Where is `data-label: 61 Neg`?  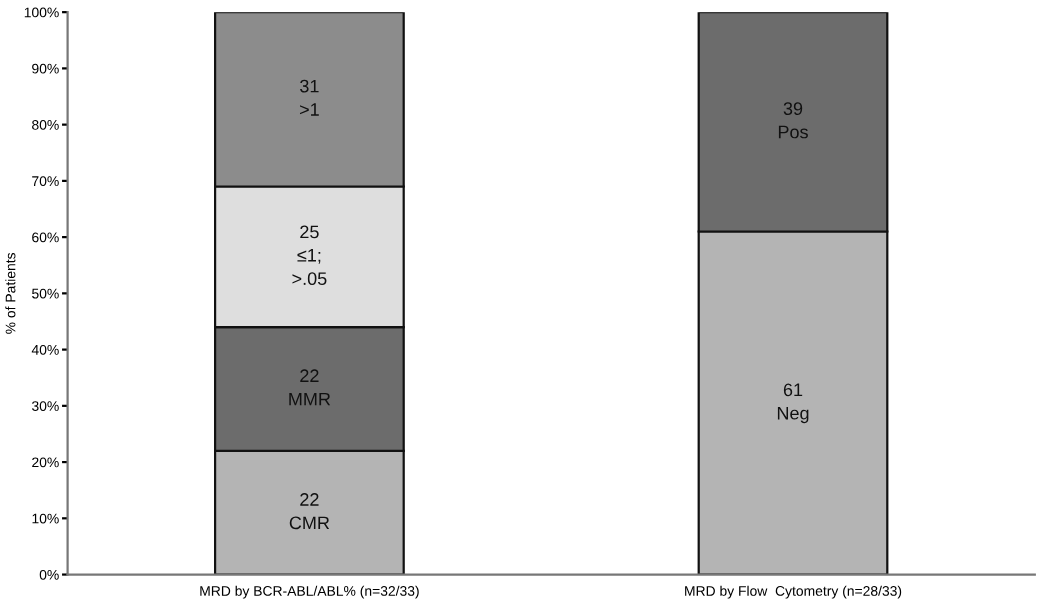
data-label: 61 Neg is located at coordinates (793, 403).